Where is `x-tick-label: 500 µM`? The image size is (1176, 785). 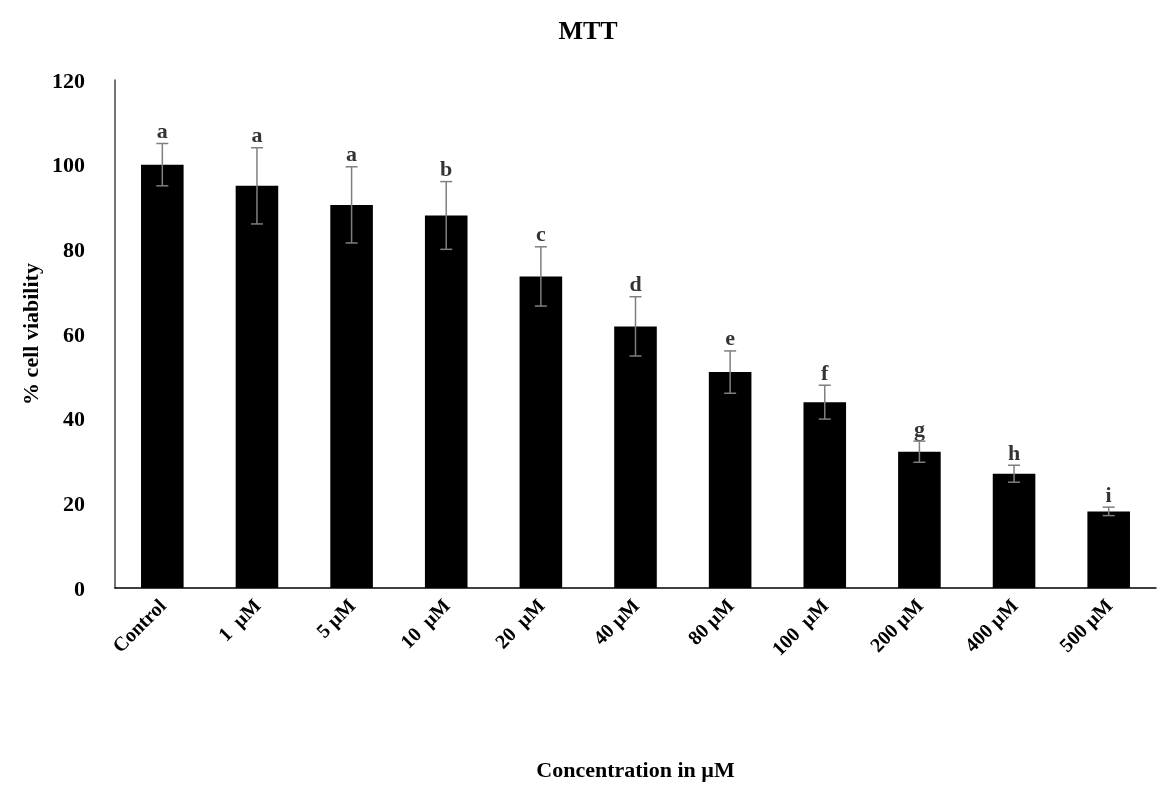 x-tick-label: 500 µM is located at coordinates (1086, 625).